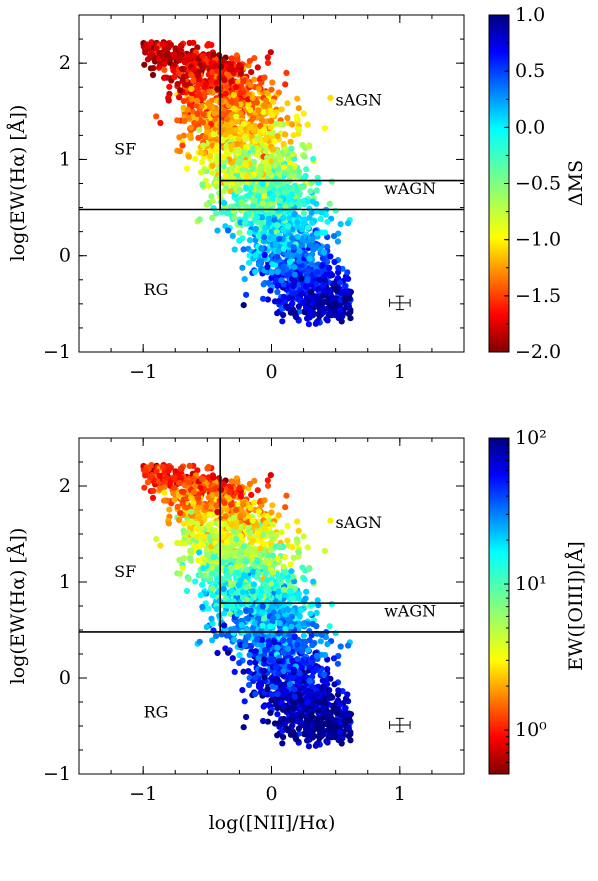  What do you see at coordinates (576, 183) in the screenshot?
I see `top-colorbar-label: ΔMS` at bounding box center [576, 183].